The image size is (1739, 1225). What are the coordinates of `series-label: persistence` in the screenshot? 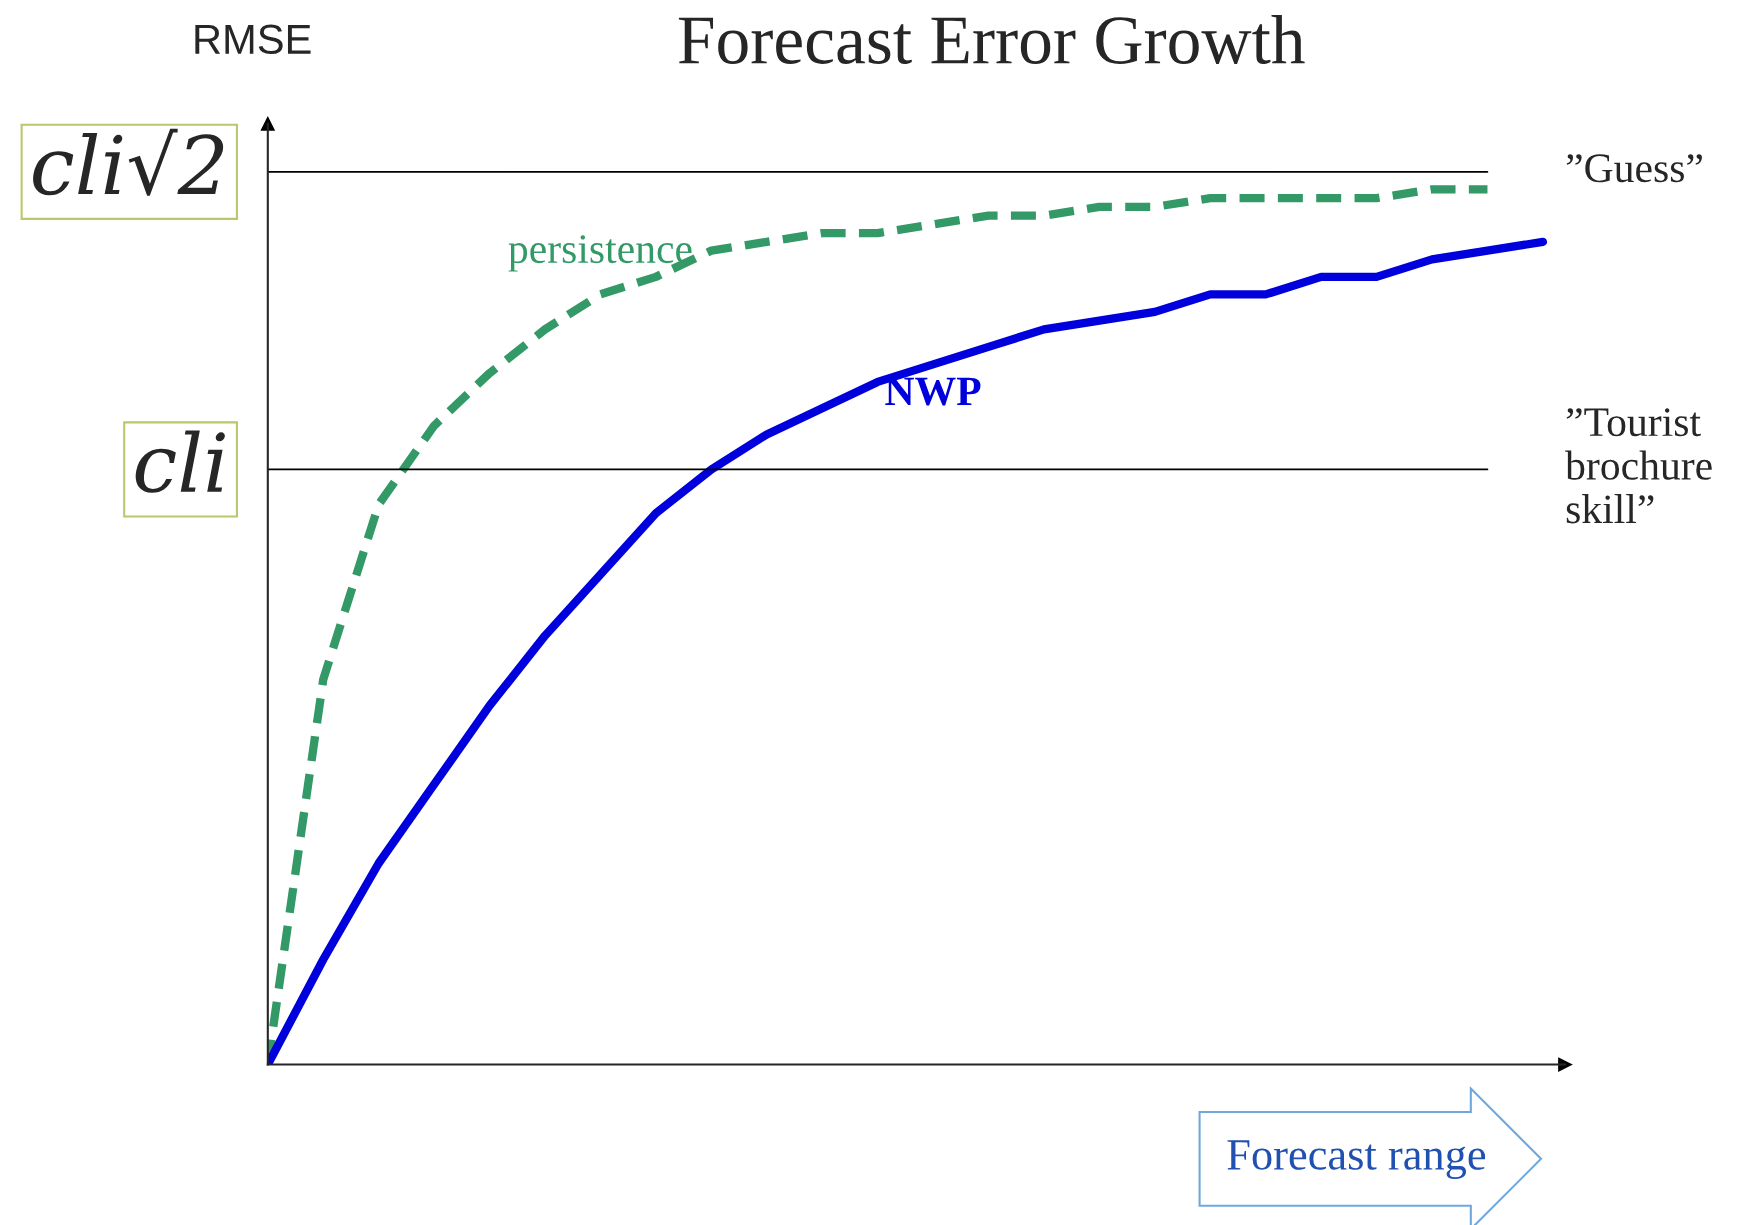 It's located at (600, 253).